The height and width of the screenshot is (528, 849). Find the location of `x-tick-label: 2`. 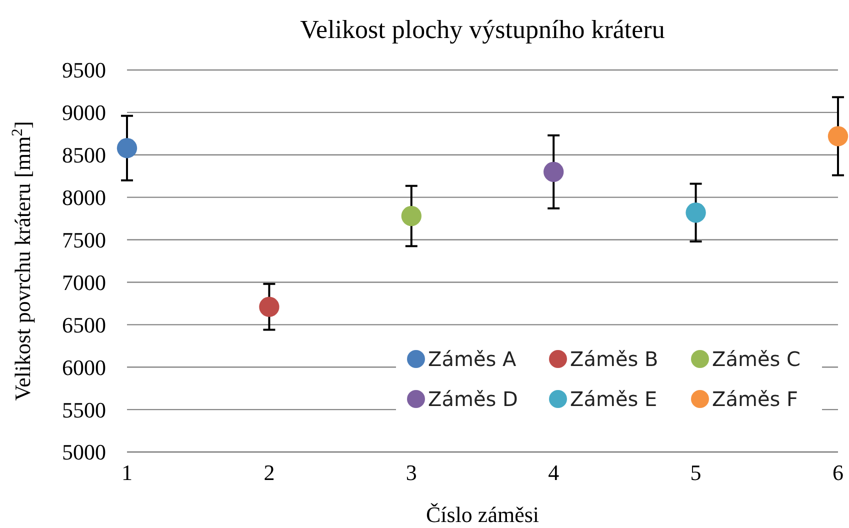

x-tick-label: 2 is located at coordinates (269, 472).